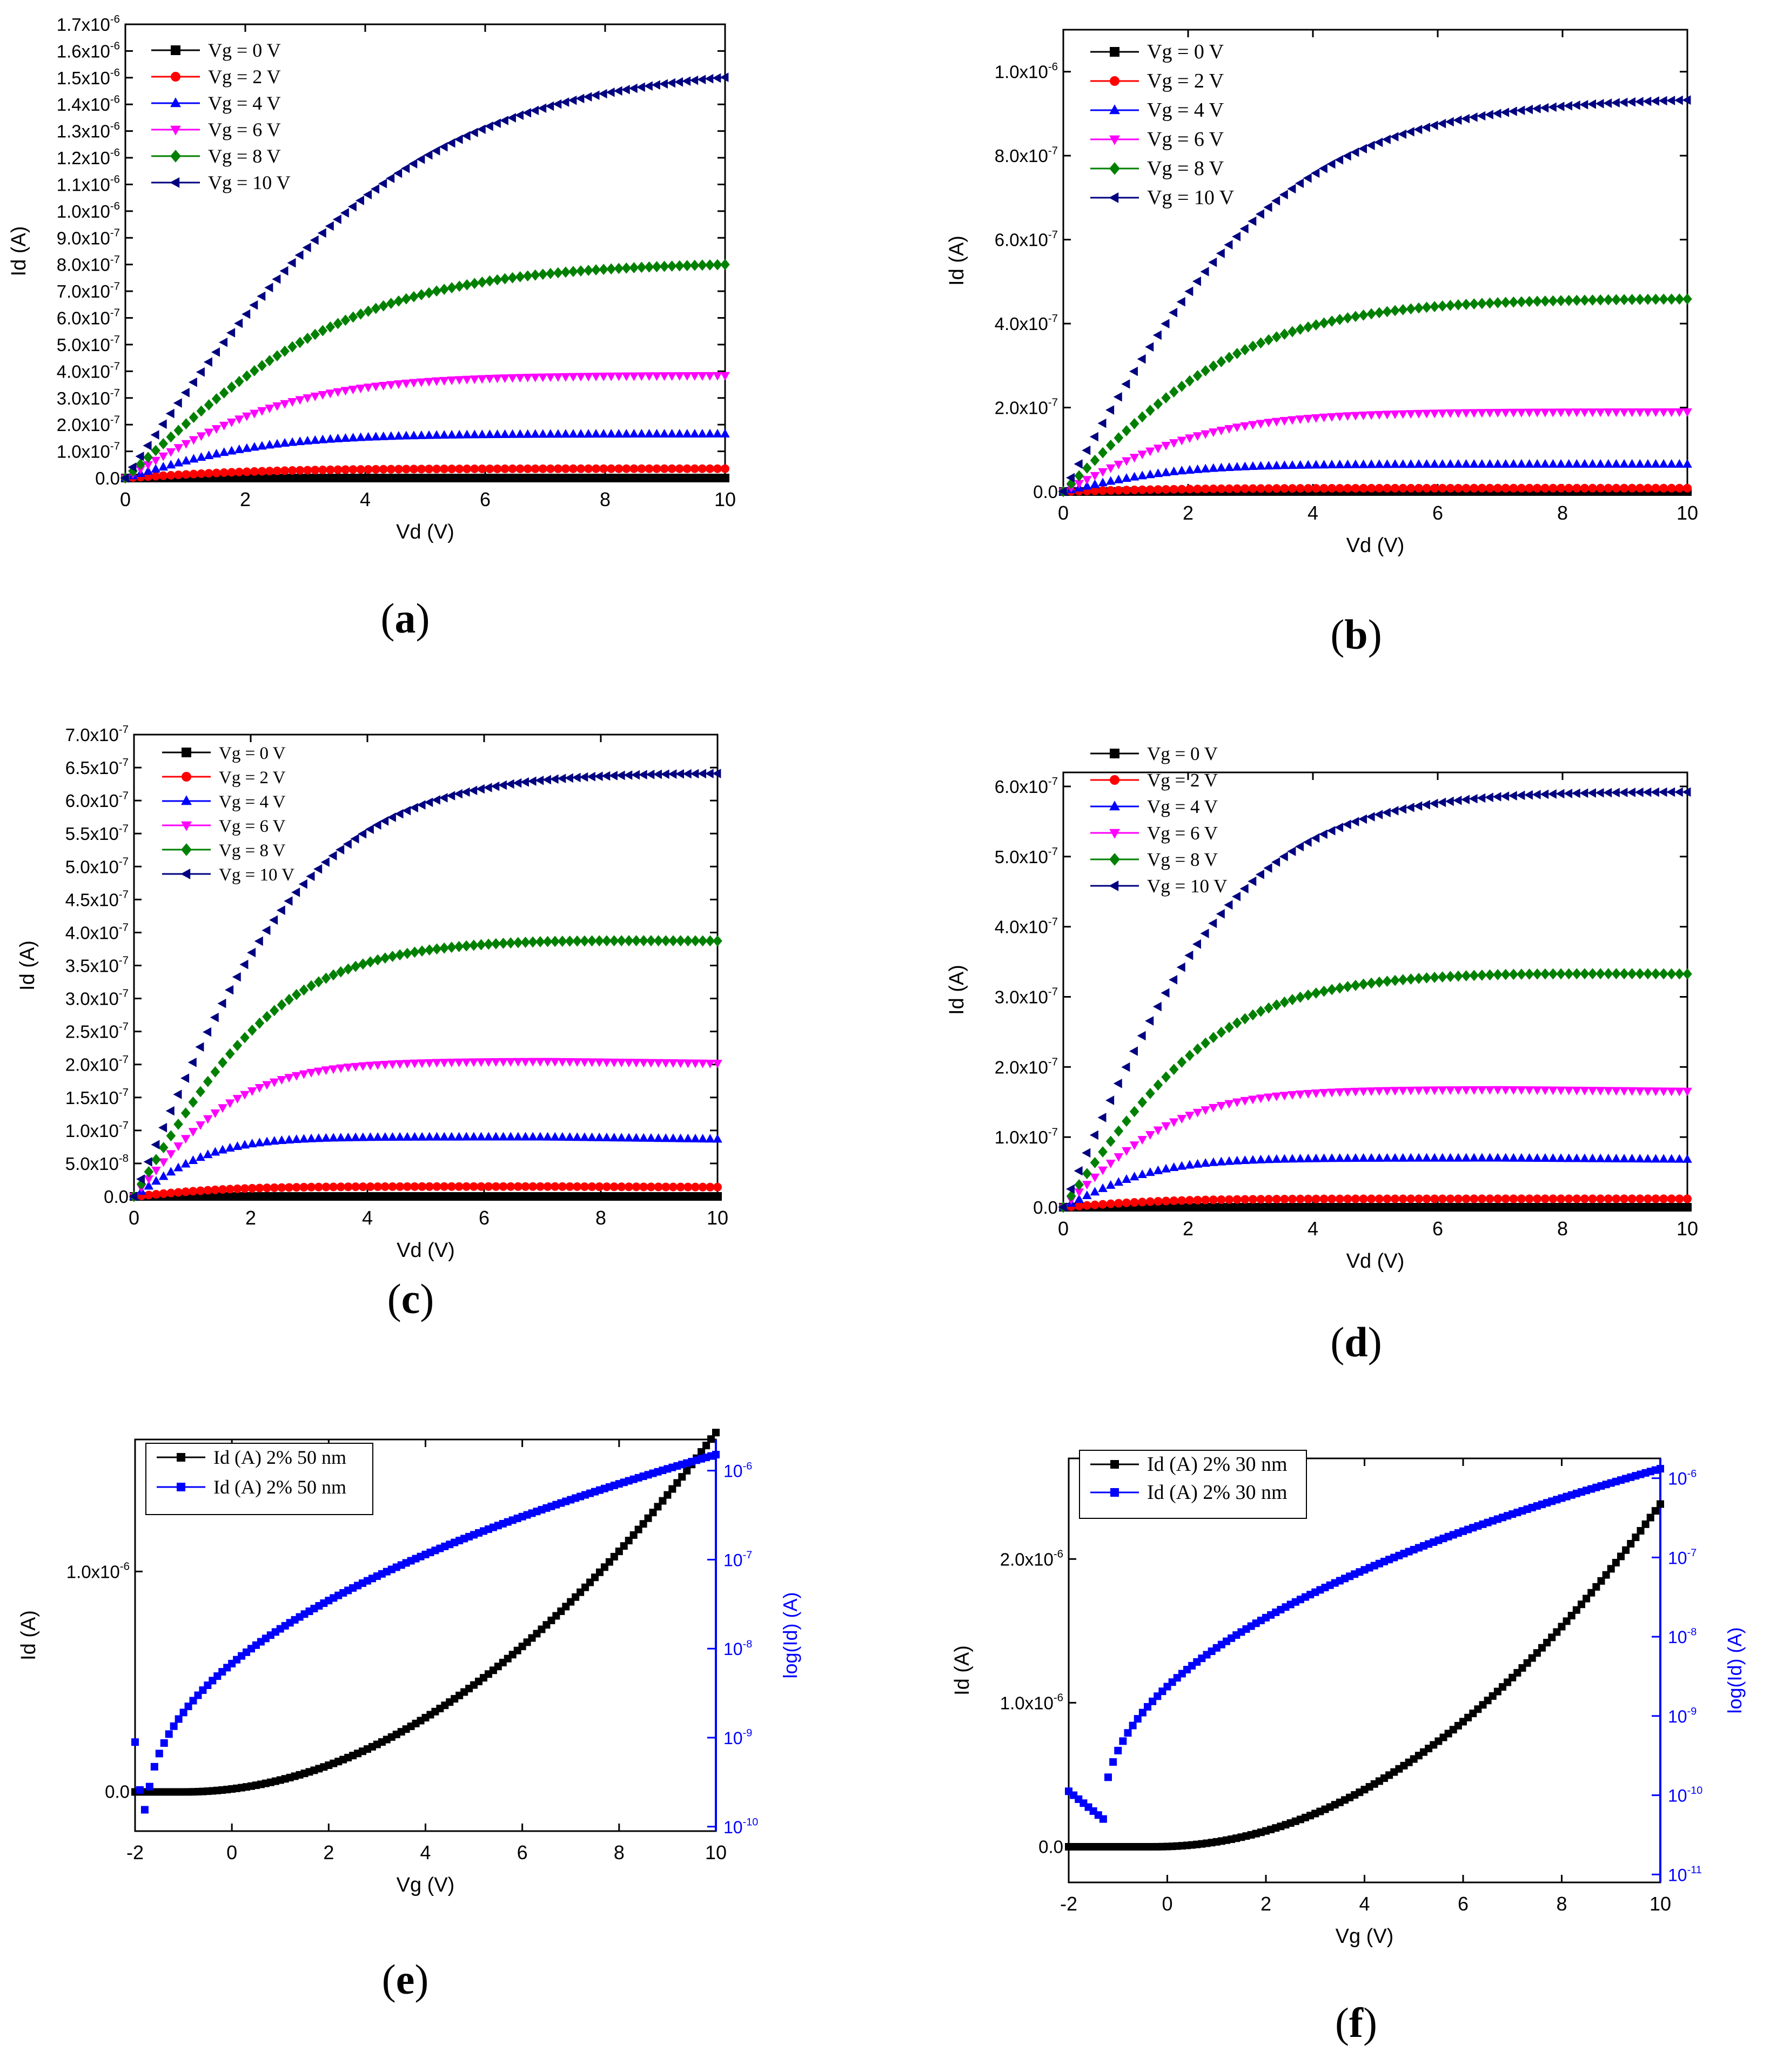 The image size is (1770, 2072). I want to click on x-tick-label: 10, so click(1687, 1228).